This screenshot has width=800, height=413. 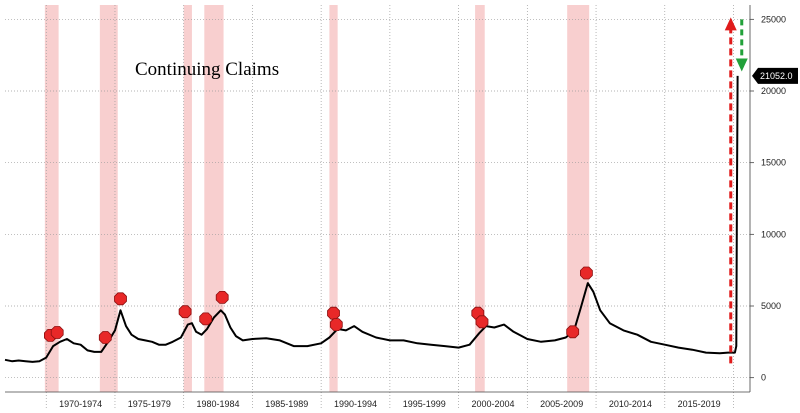 I want to click on y-tick-label-25000: 25000, so click(x=773, y=19).